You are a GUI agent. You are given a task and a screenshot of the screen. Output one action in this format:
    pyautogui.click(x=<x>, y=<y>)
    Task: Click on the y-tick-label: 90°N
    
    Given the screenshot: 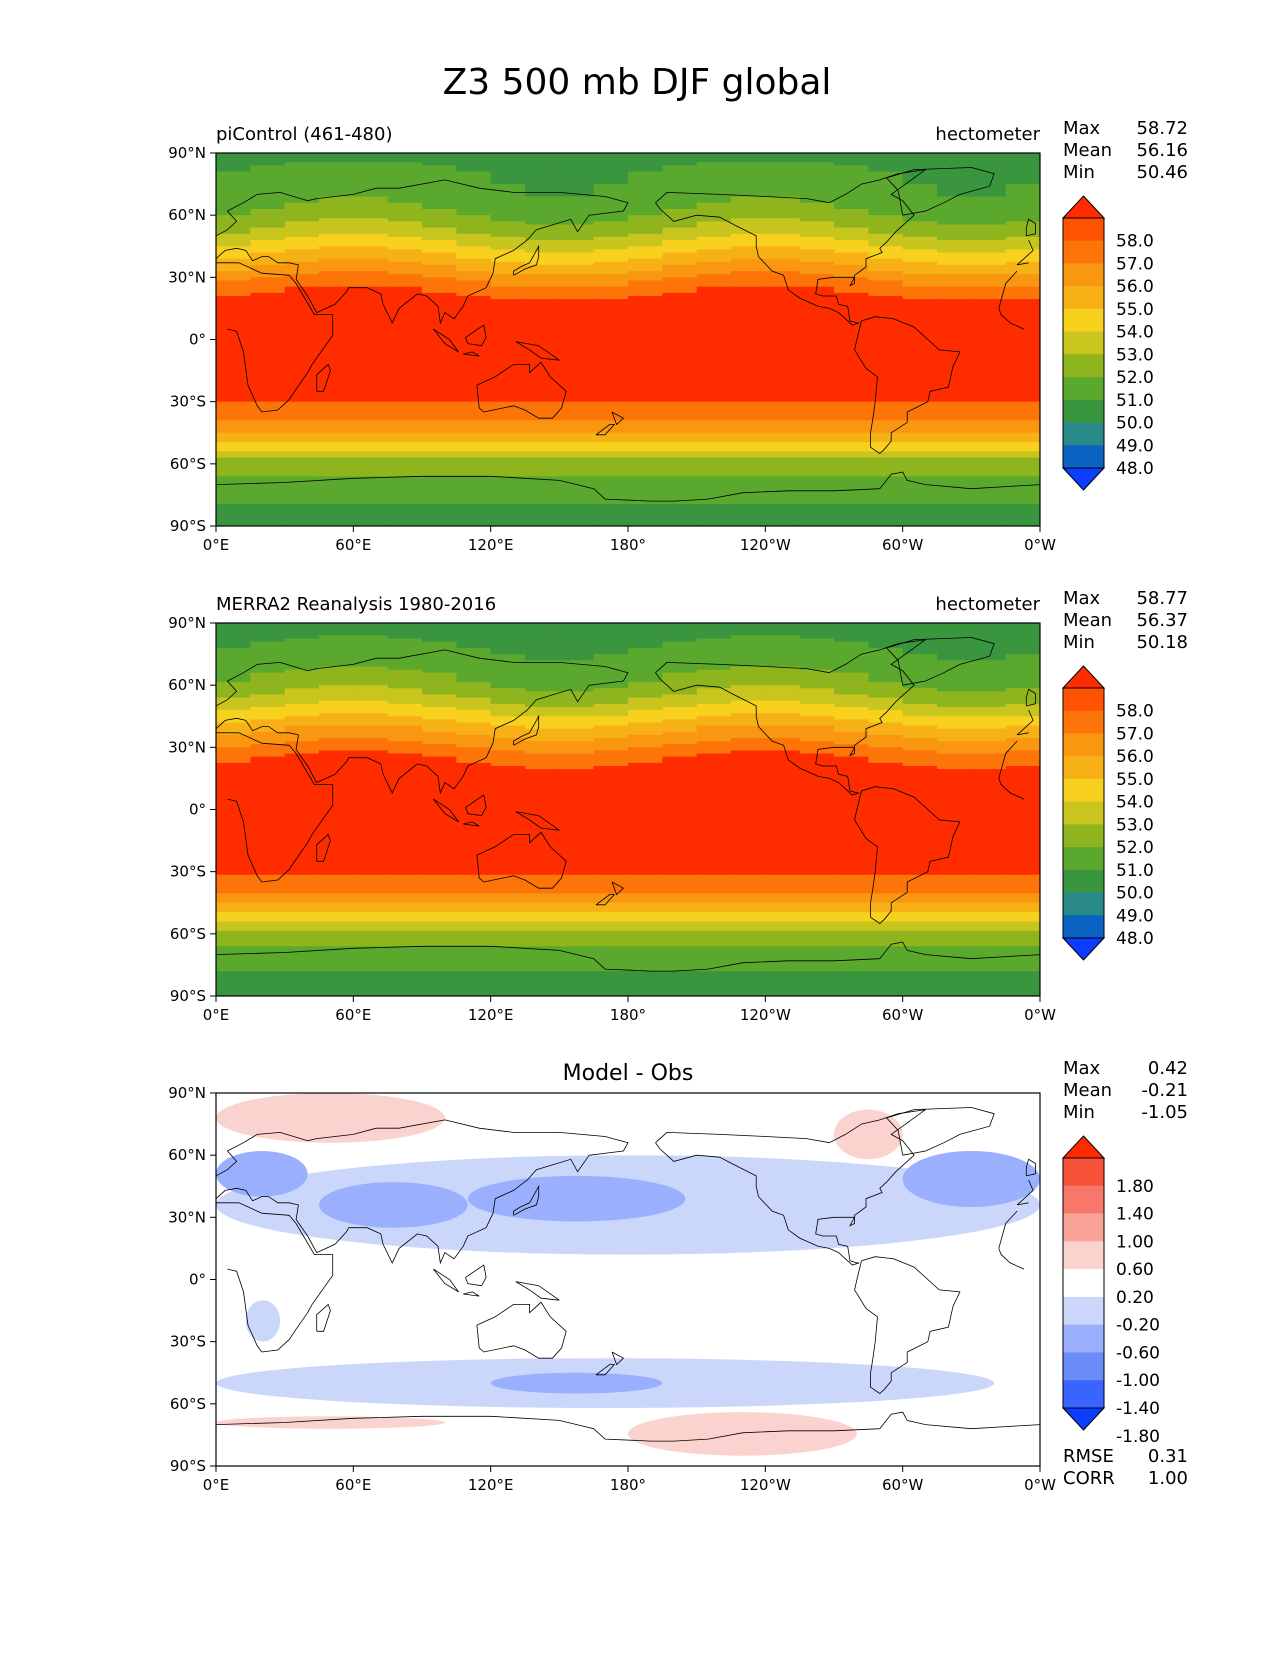 What is the action you would take?
    pyautogui.click(x=187, y=153)
    